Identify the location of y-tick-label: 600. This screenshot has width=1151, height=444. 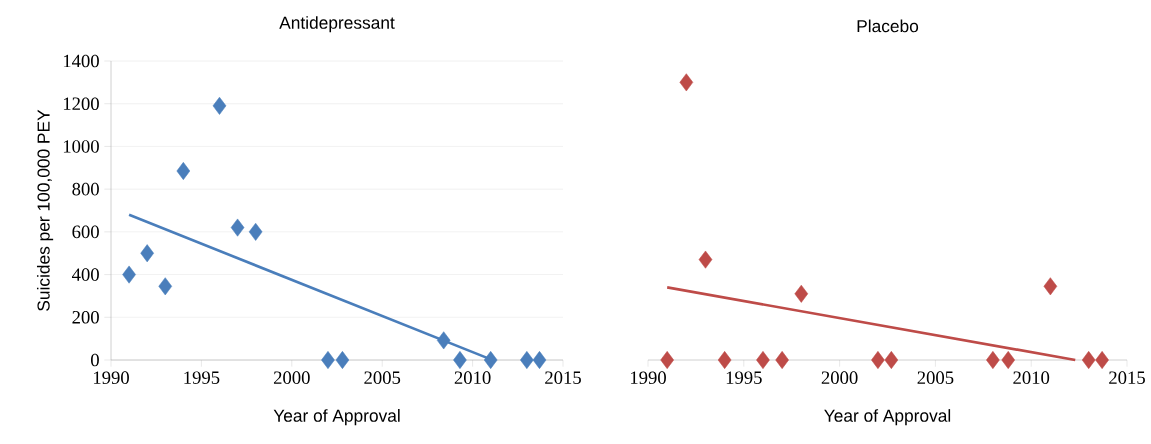
(85, 232).